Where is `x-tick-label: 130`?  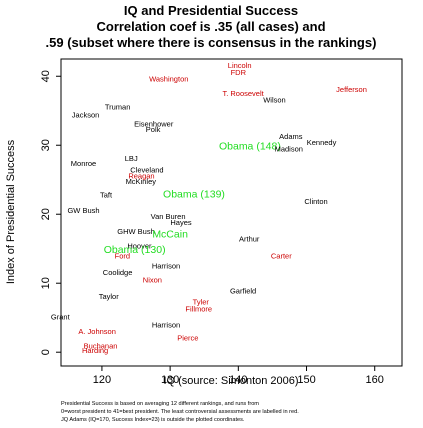 x-tick-label: 130 is located at coordinates (170, 380).